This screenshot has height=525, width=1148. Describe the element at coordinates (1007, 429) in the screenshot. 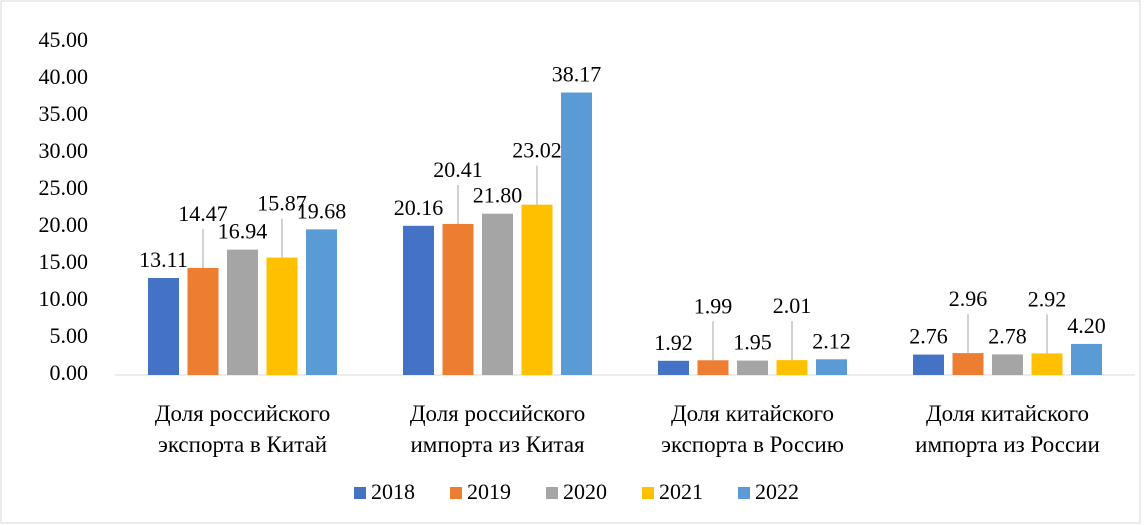

I see `x-tick-label: Доля китайского импорта из России` at that location.